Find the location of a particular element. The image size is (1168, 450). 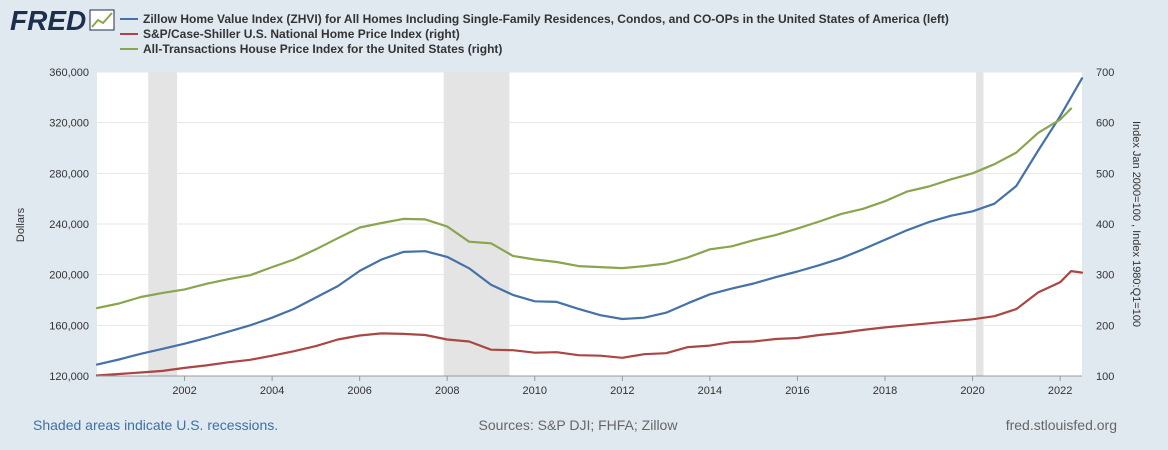

y-right-tick-label: 400 is located at coordinates (1105, 225).